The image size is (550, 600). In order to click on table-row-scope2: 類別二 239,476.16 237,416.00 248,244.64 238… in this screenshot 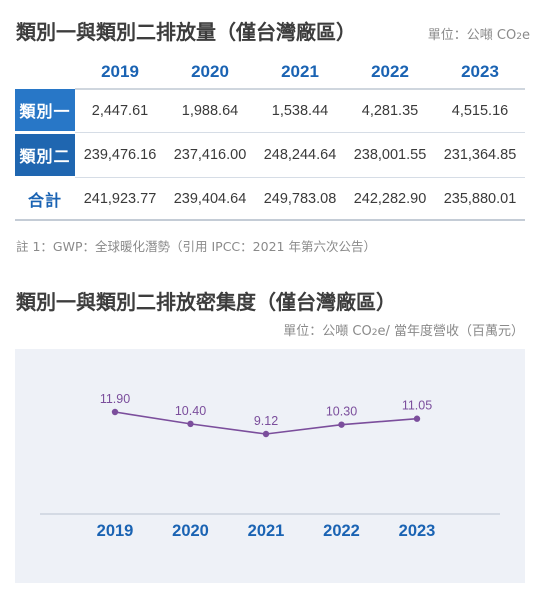, I will do `click(270, 155)`.